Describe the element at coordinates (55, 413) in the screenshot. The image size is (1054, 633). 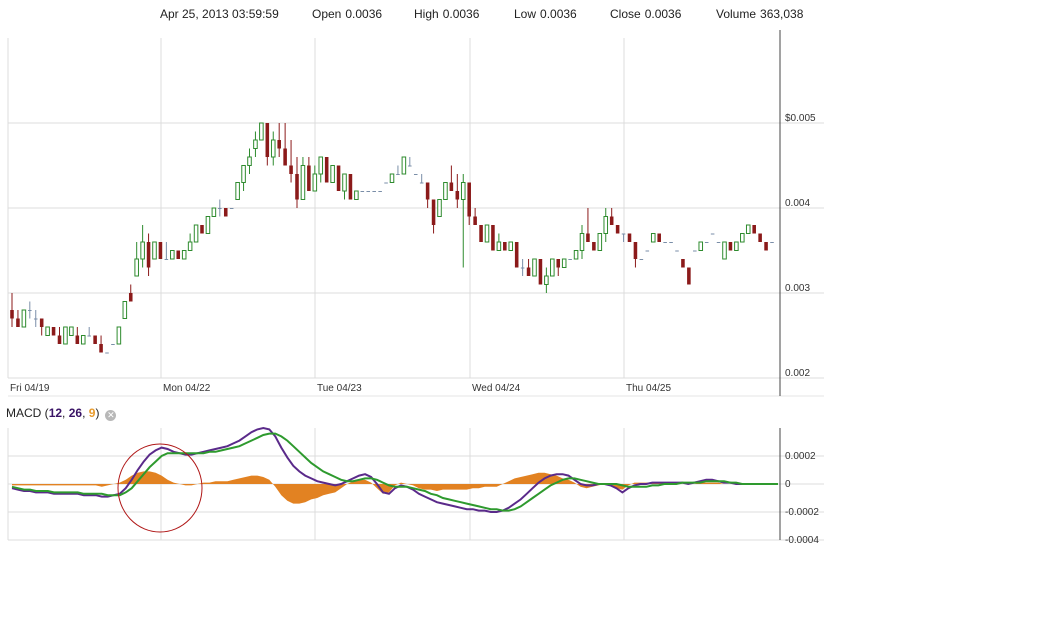
I see `macd-fast-period: 12` at that location.